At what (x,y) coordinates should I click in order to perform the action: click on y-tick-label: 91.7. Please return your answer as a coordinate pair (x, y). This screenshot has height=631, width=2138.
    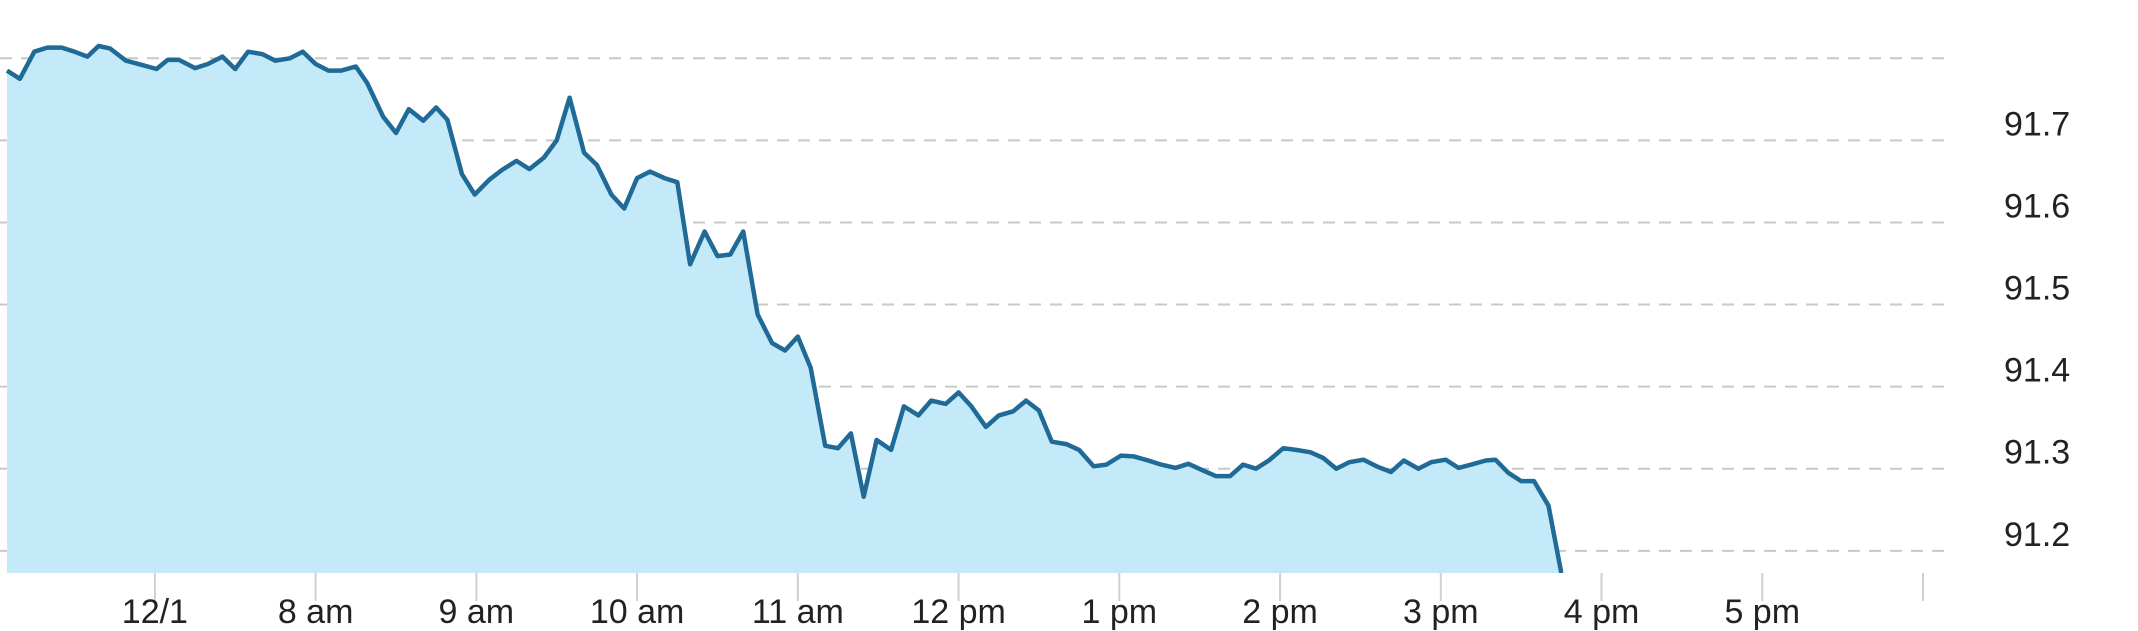
    Looking at the image, I should click on (2037, 124).